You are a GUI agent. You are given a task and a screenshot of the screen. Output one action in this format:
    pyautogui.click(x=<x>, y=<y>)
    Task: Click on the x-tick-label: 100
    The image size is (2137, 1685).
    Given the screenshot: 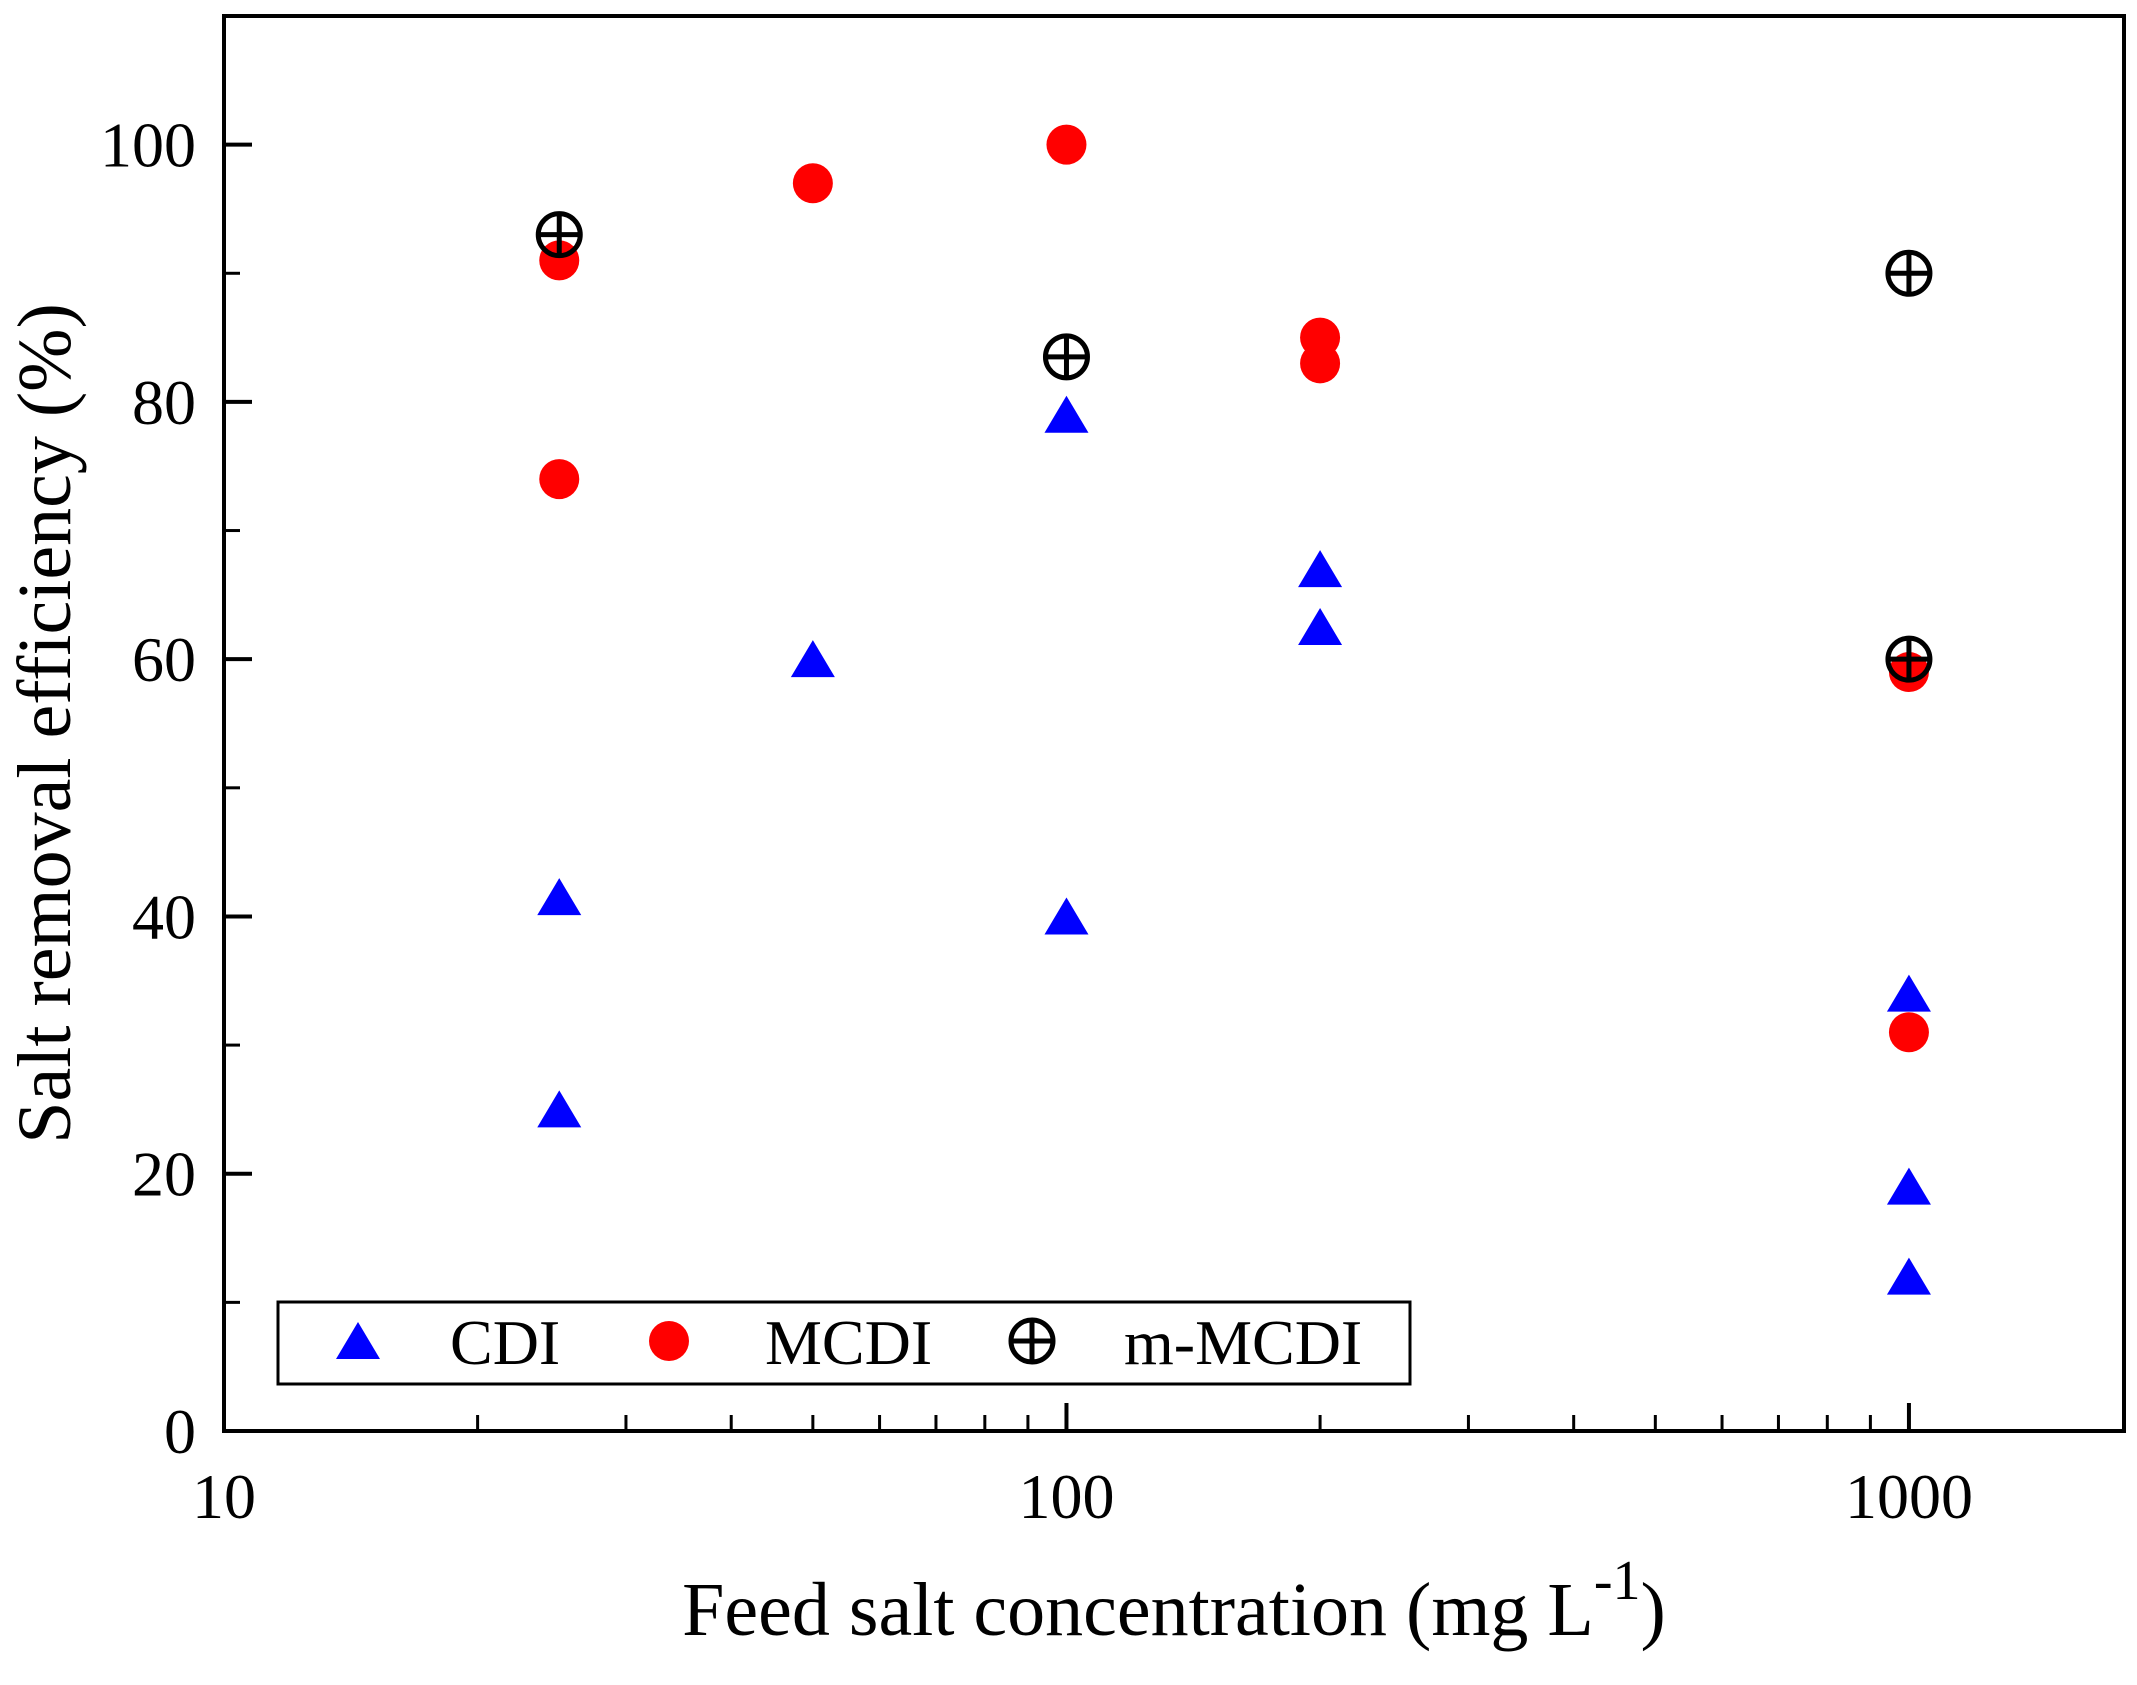 What is the action you would take?
    pyautogui.click(x=1066, y=1496)
    